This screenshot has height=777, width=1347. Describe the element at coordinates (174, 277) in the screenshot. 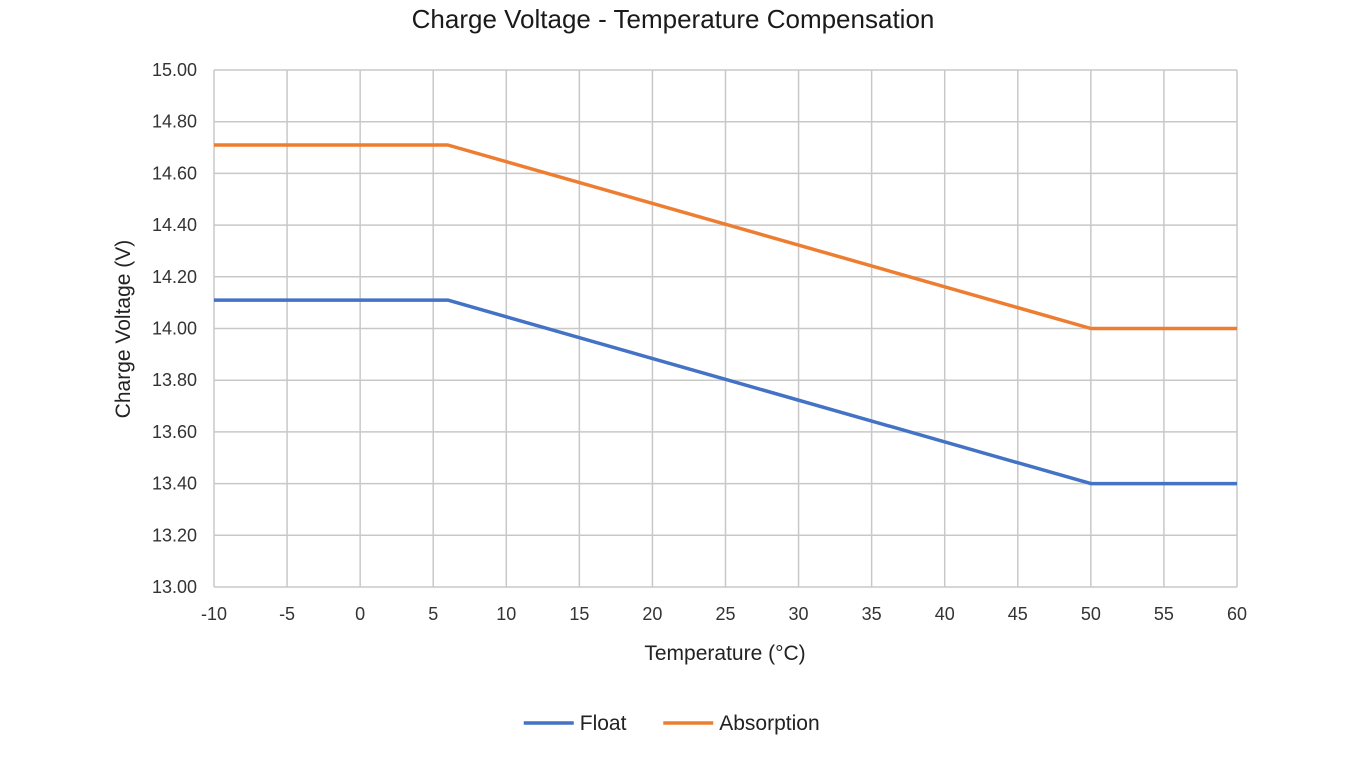

I see `y-tick-label: 14.20` at that location.